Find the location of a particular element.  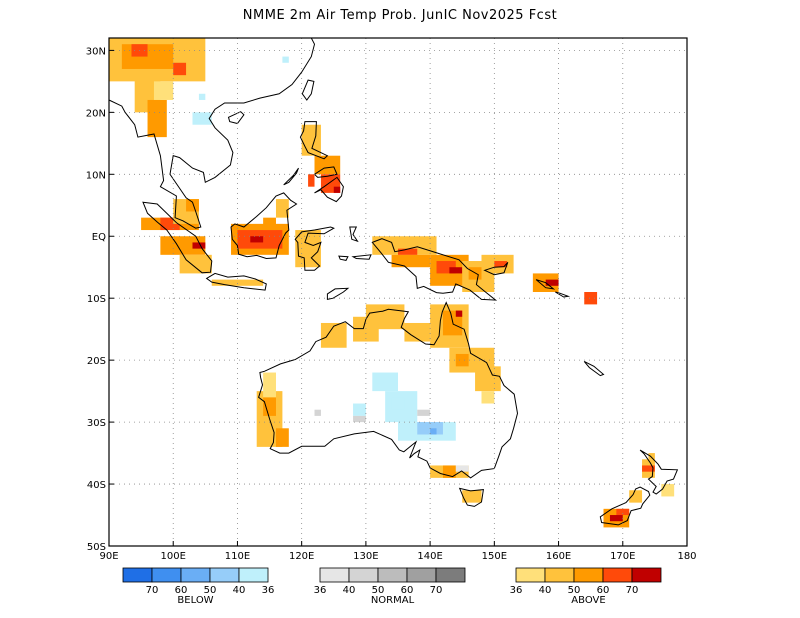

coast-australia is located at coordinates (388, 390).